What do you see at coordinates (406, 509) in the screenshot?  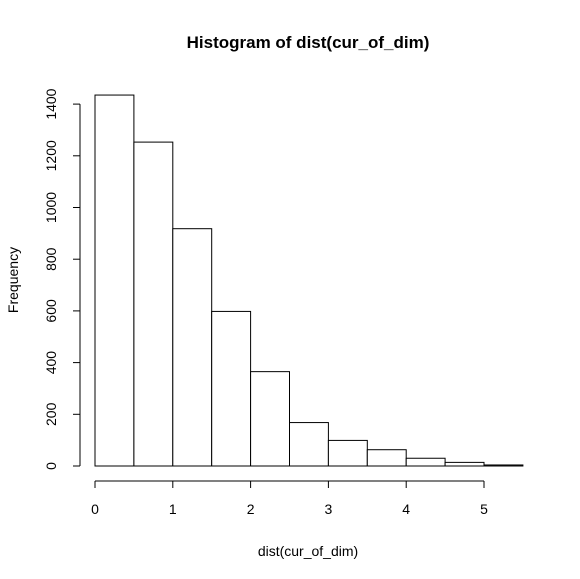 I see `x-tick-label-4: 4` at bounding box center [406, 509].